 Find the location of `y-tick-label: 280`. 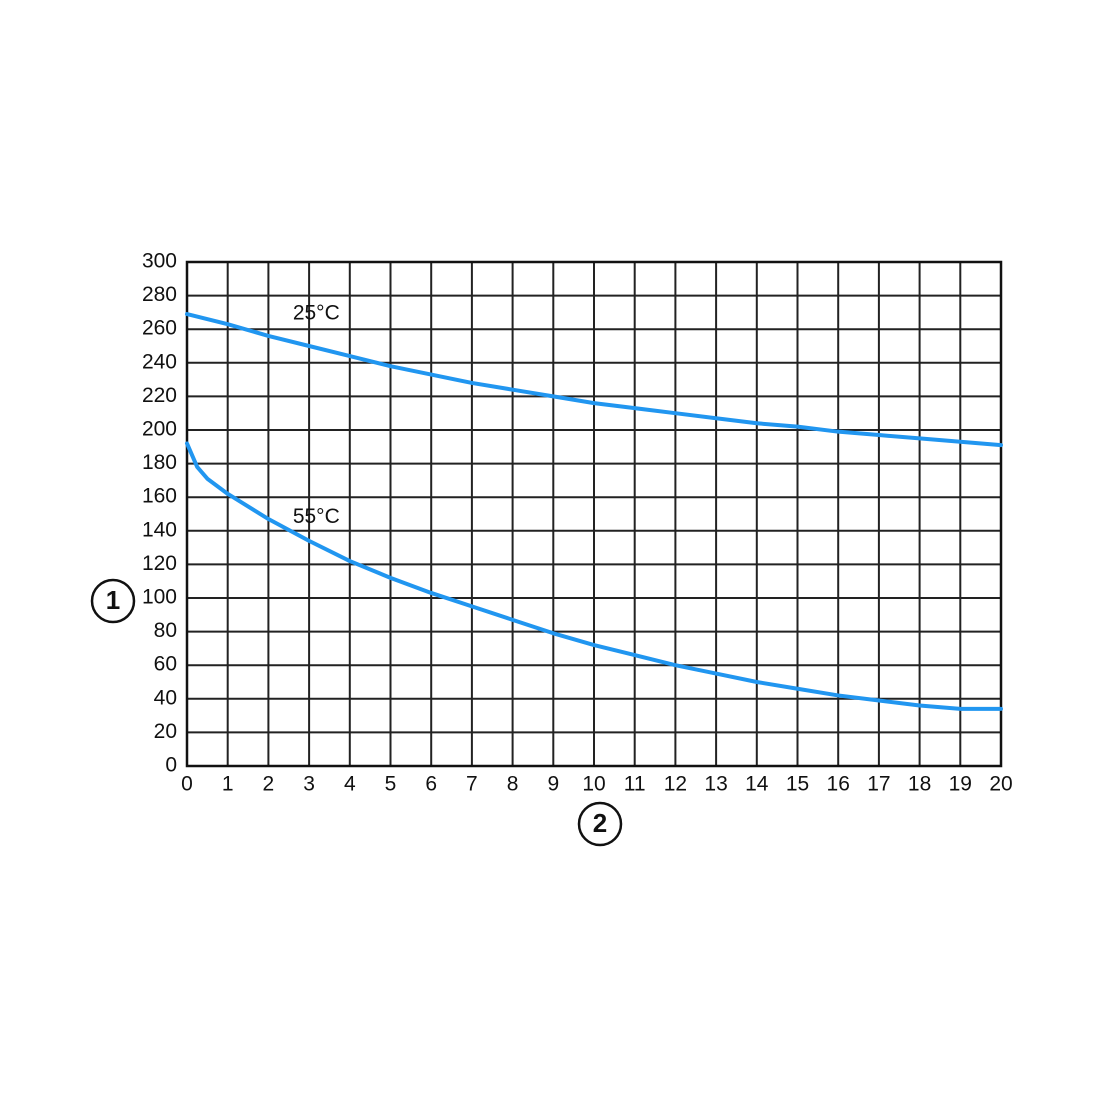

y-tick-label: 280 is located at coordinates (159, 294).